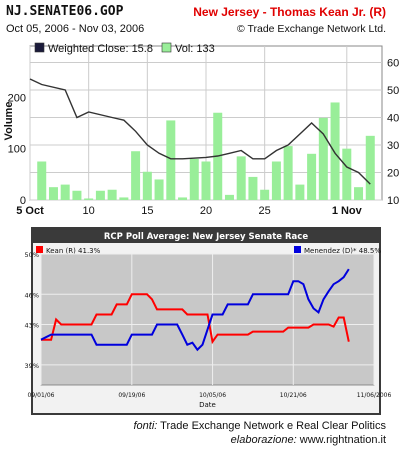 The width and height of the screenshot is (400, 453). I want to click on x-tick-label: 1 Nov, so click(347, 211).